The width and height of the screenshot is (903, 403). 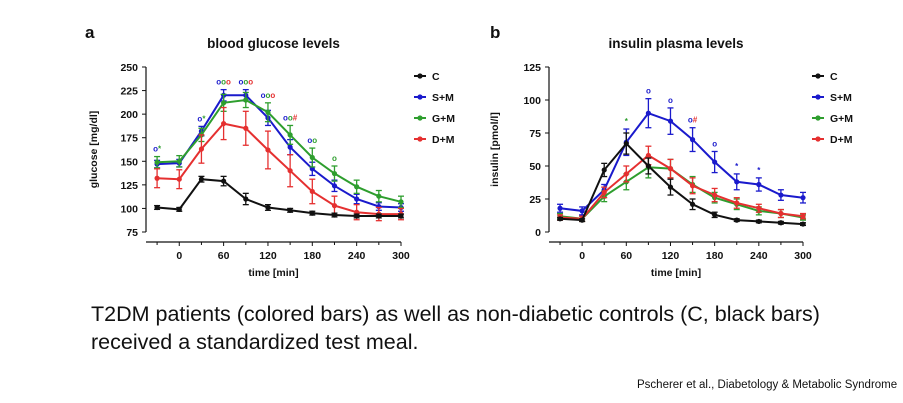 I want to click on panel-letter: b, so click(x=495, y=32).